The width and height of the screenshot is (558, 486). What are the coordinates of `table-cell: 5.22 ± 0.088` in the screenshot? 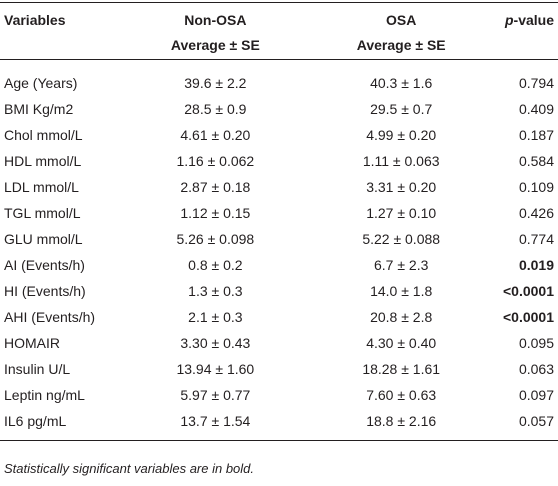 It's located at (401, 239).